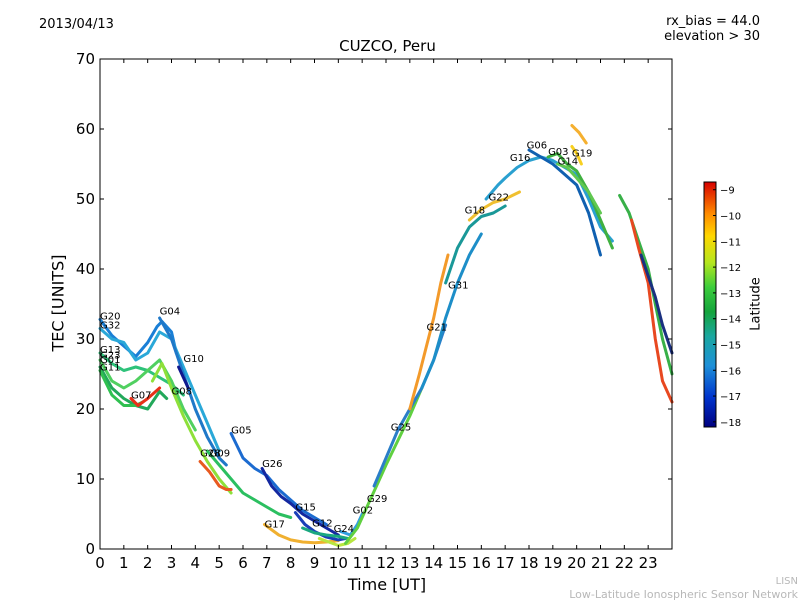 Image resolution: width=800 pixels, height=601 pixels. I want to click on colorbar-tick-label: −16, so click(730, 371).